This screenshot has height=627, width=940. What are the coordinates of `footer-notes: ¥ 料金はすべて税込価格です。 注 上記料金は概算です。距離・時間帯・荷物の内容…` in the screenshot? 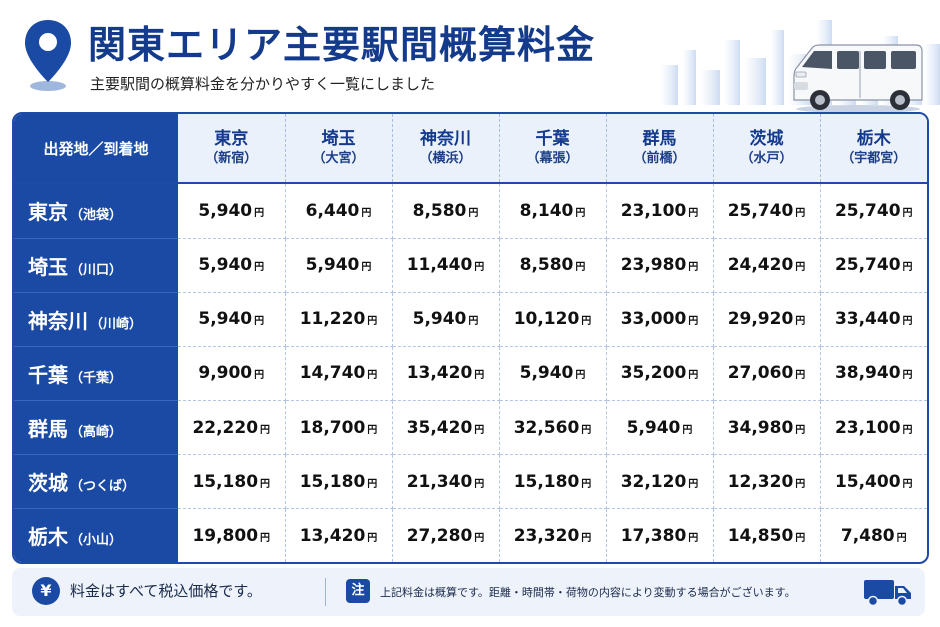 It's located at (468, 592).